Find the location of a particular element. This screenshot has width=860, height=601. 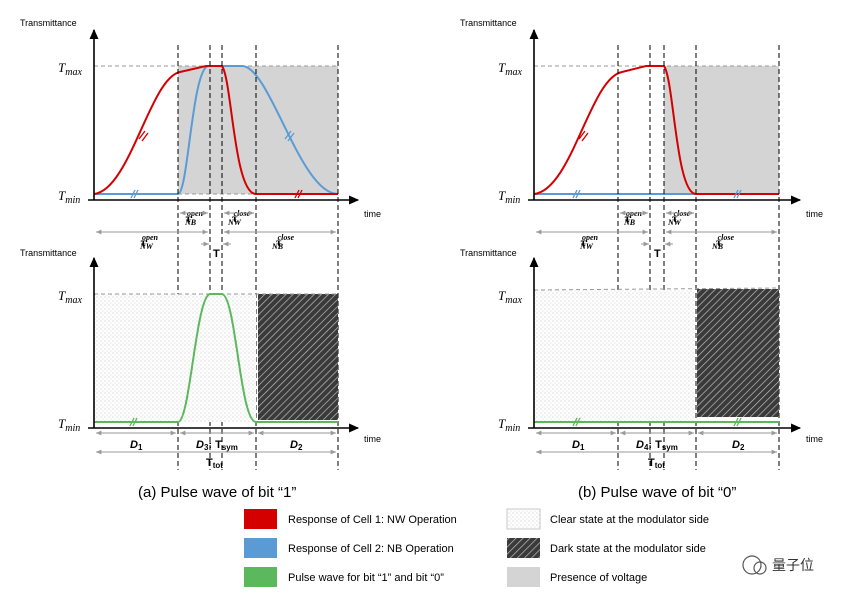

caption-b: (b) Pulse wave of bit “0” is located at coordinates (657, 492).